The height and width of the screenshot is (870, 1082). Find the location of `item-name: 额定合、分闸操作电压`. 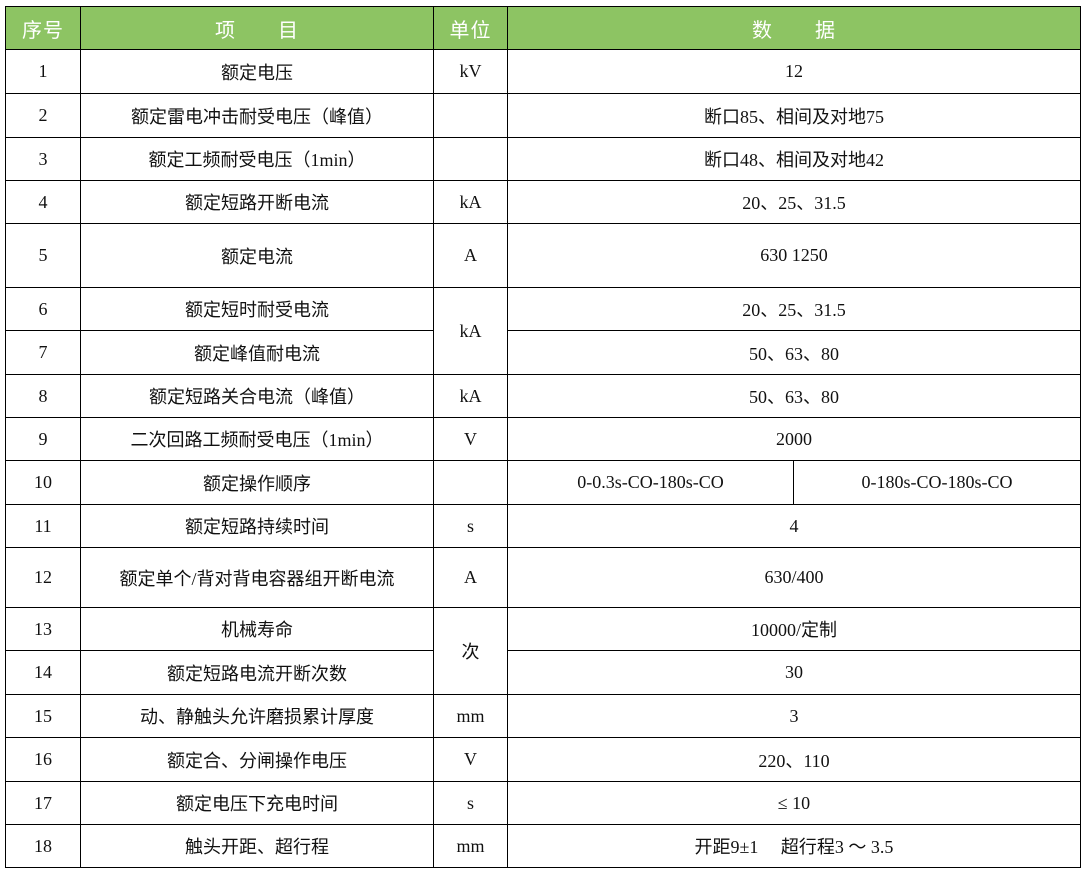

item-name: 额定合、分闸操作电压 is located at coordinates (257, 759).